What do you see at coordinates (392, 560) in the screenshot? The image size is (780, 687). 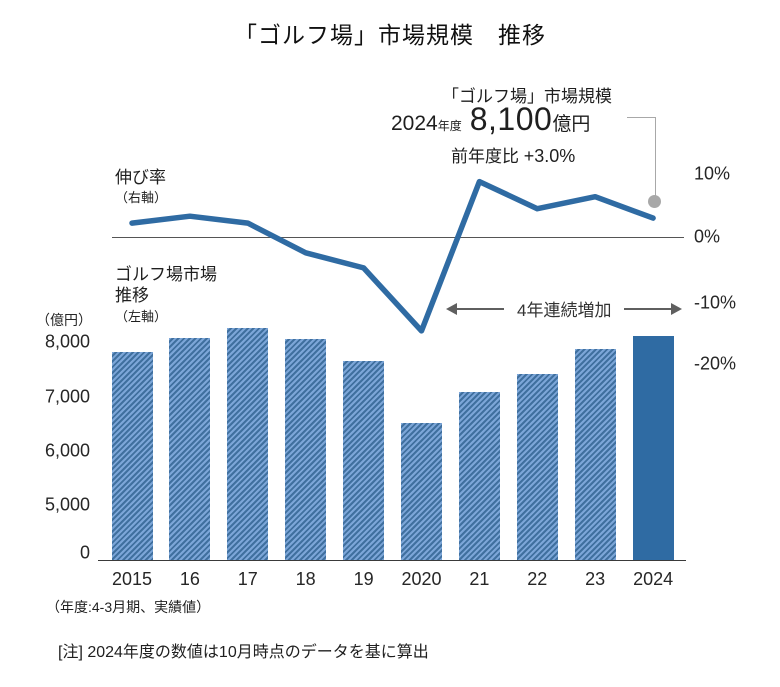 I see `x-axis-line` at bounding box center [392, 560].